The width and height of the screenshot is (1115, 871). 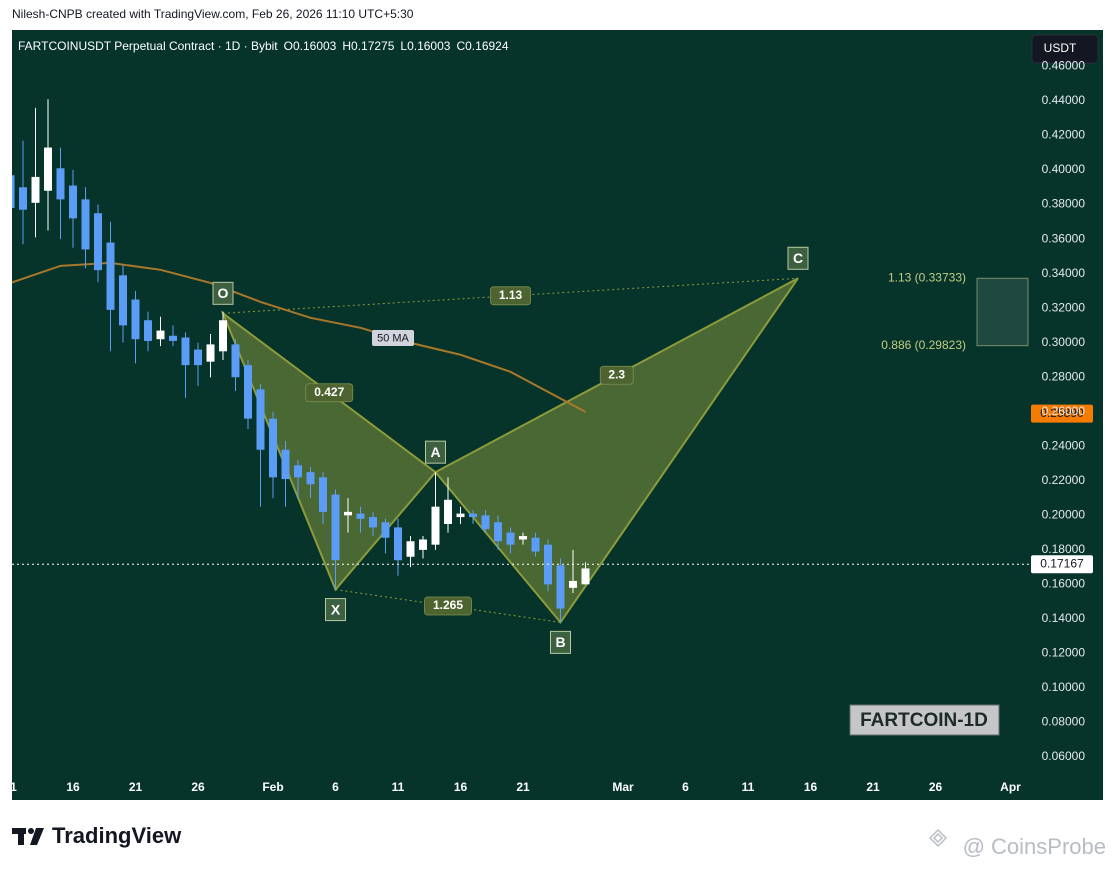 I want to click on x-tick-label: Apr, so click(x=1010, y=787).